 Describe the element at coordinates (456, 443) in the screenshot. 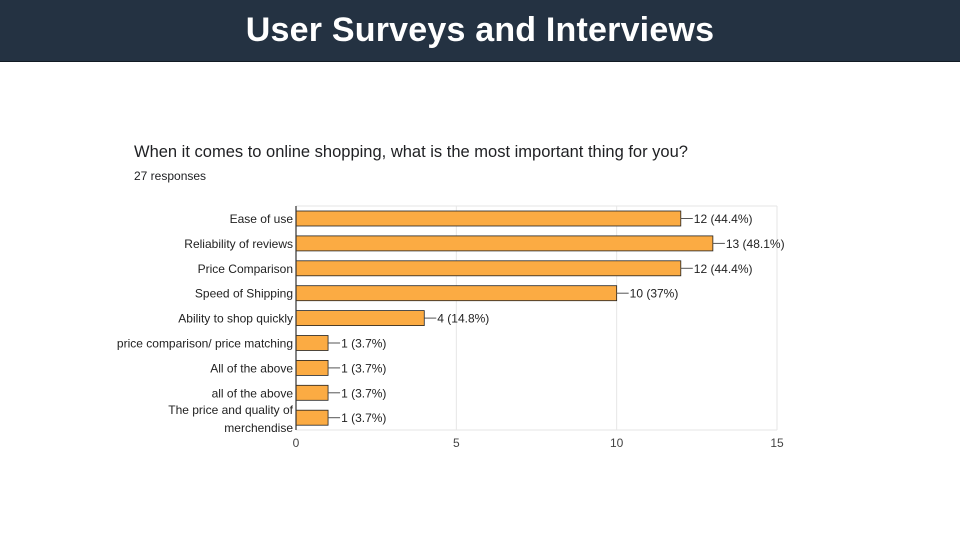

I see `x-tick-label: 5` at that location.